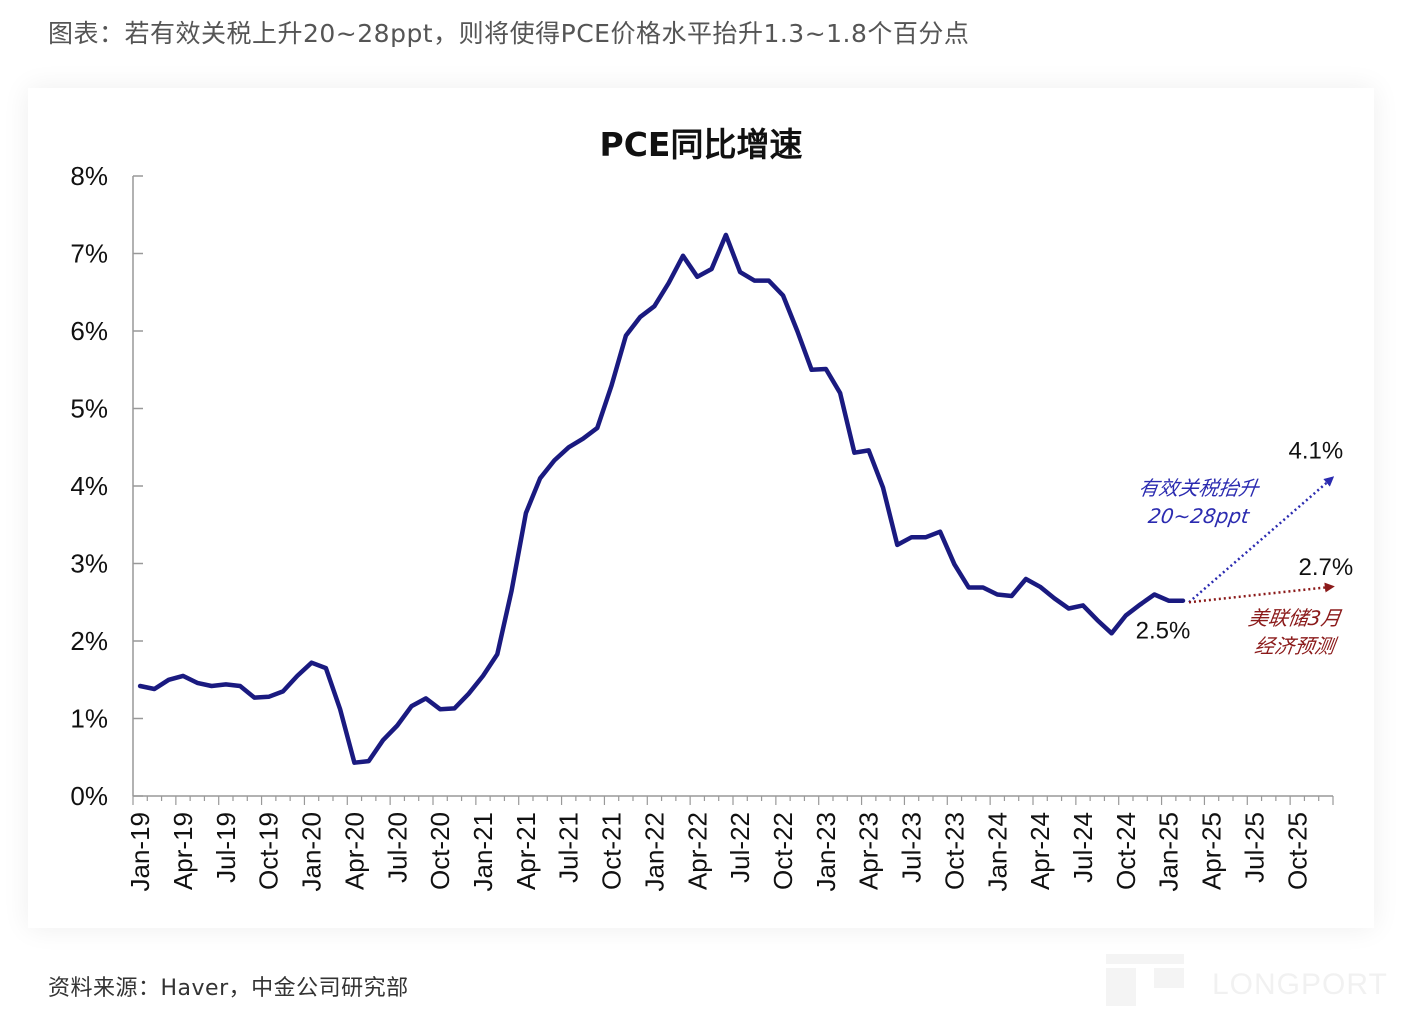 The image size is (1402, 1022). Describe the element at coordinates (226, 847) in the screenshot. I see `x-tick-label: Jul-19` at that location.